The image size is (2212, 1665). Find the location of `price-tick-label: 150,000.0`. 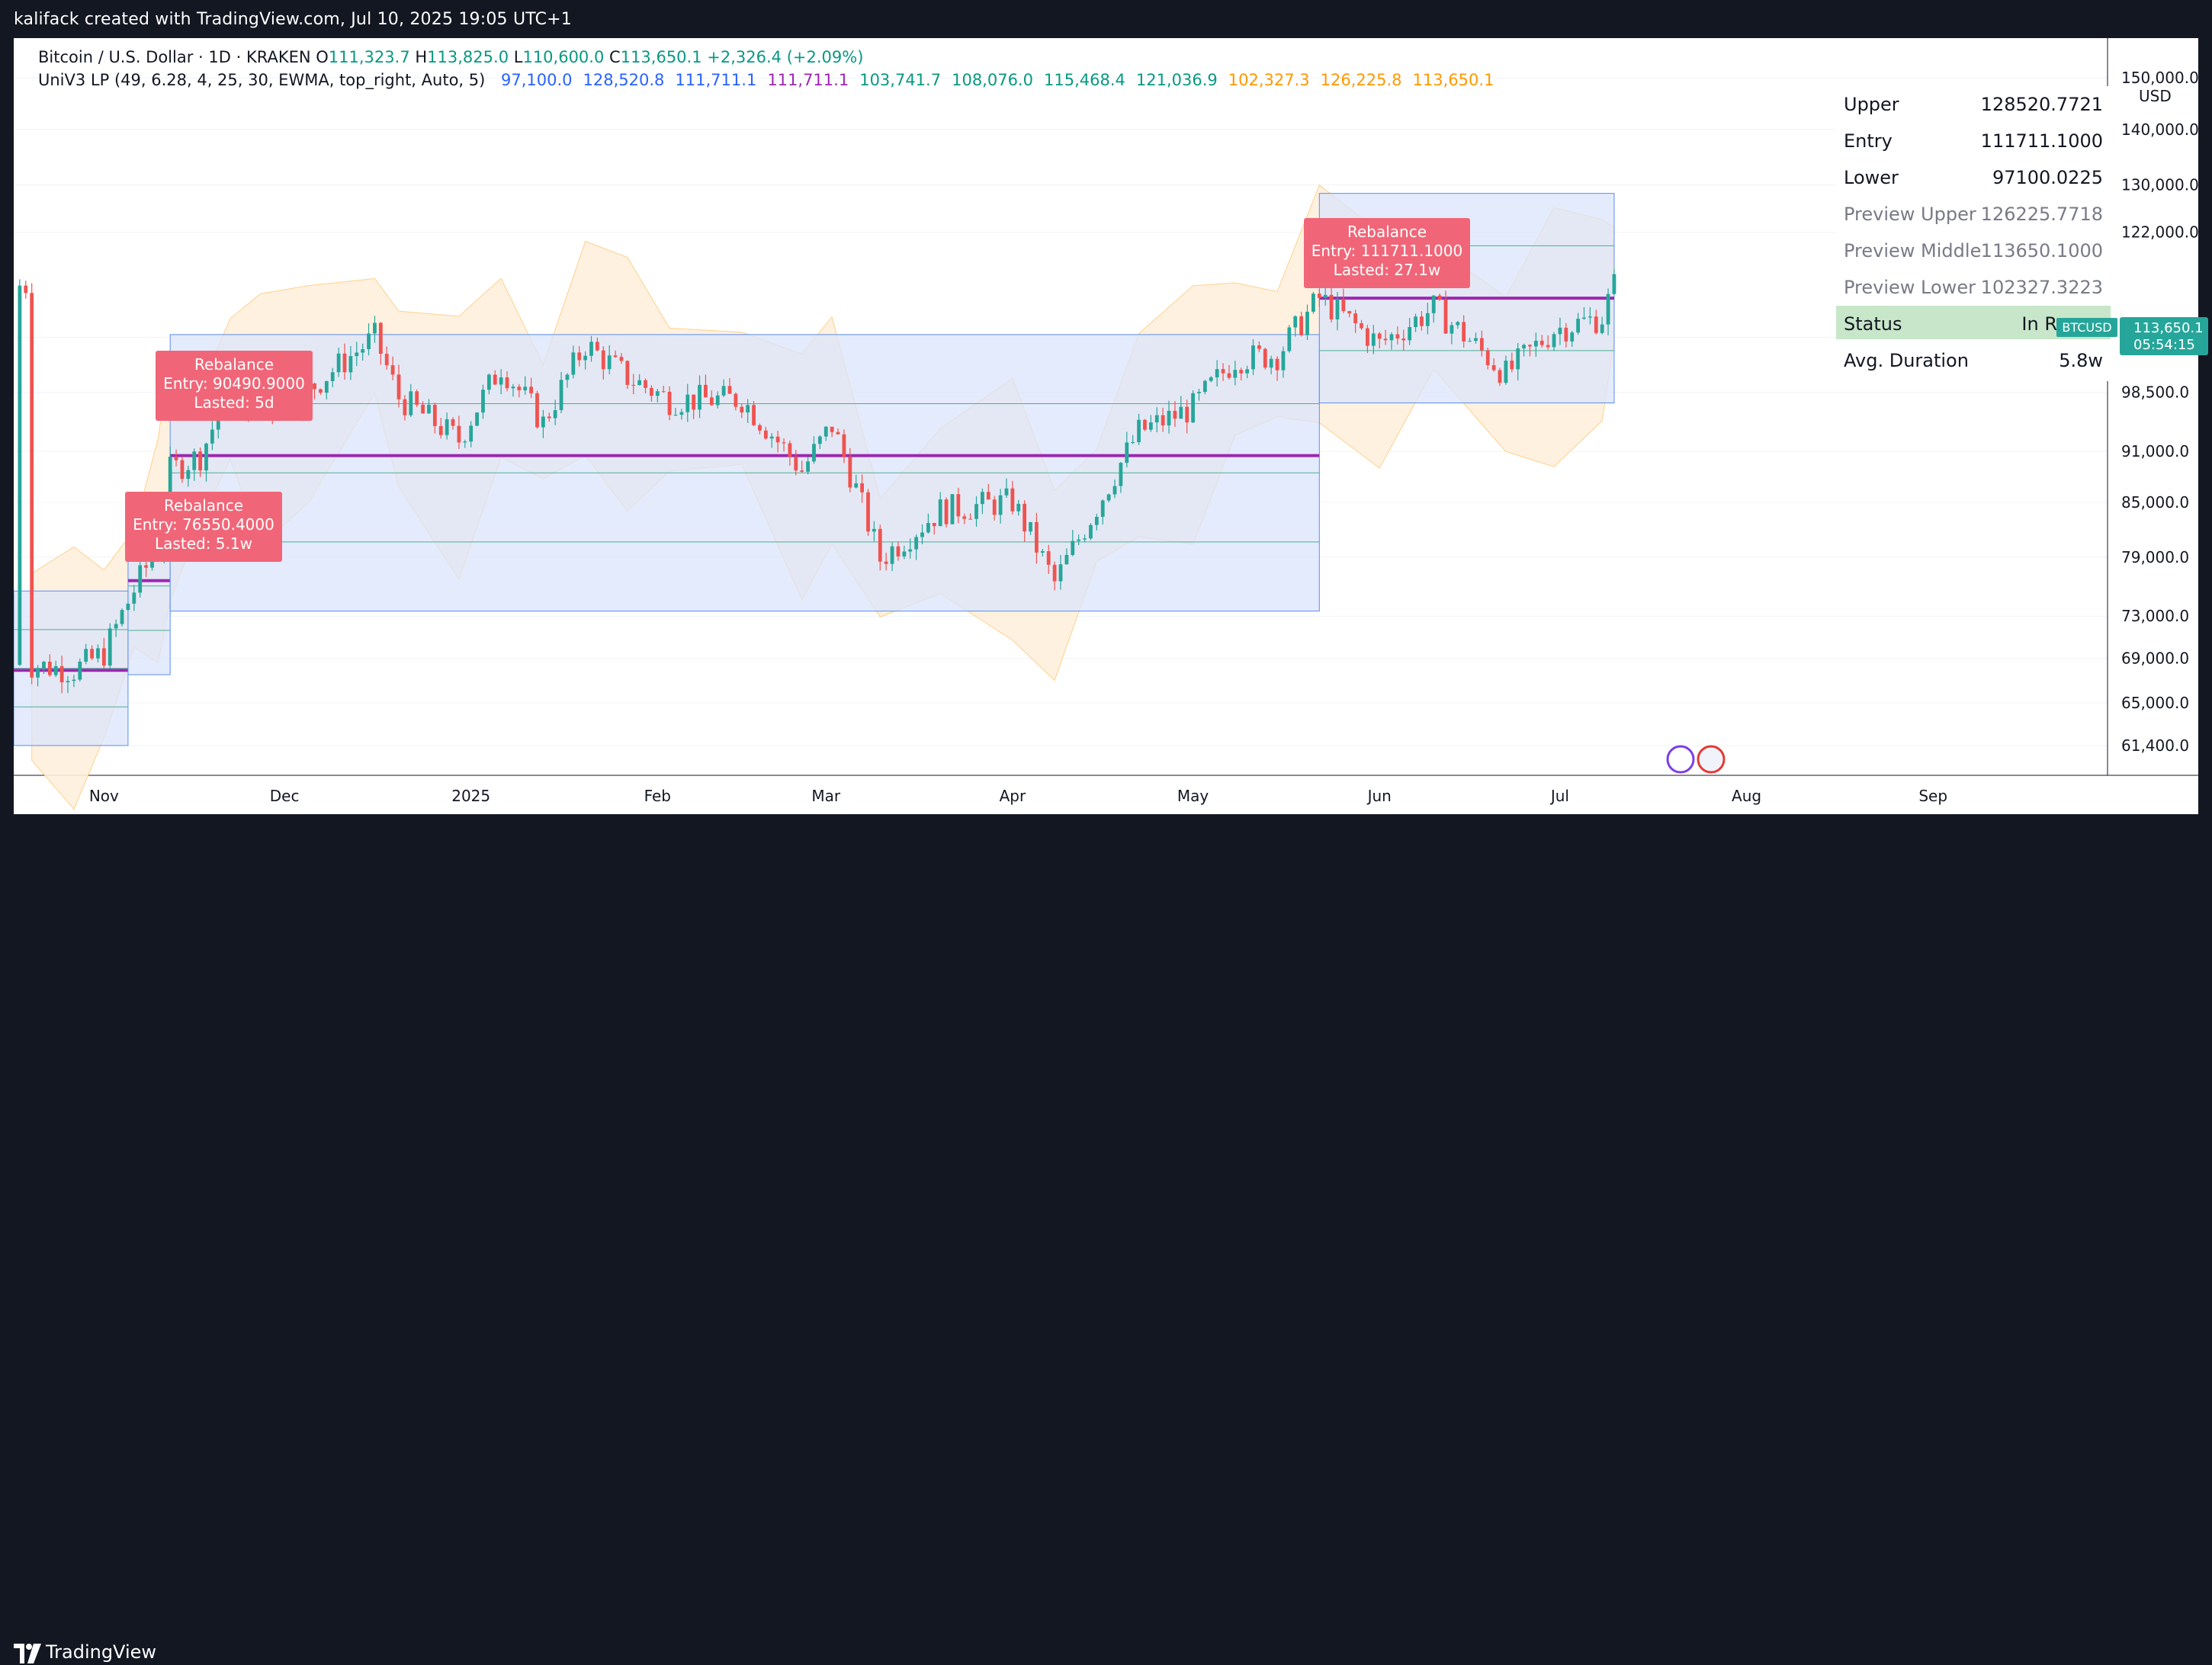

price-tick-label: 150,000.0 is located at coordinates (2159, 78).